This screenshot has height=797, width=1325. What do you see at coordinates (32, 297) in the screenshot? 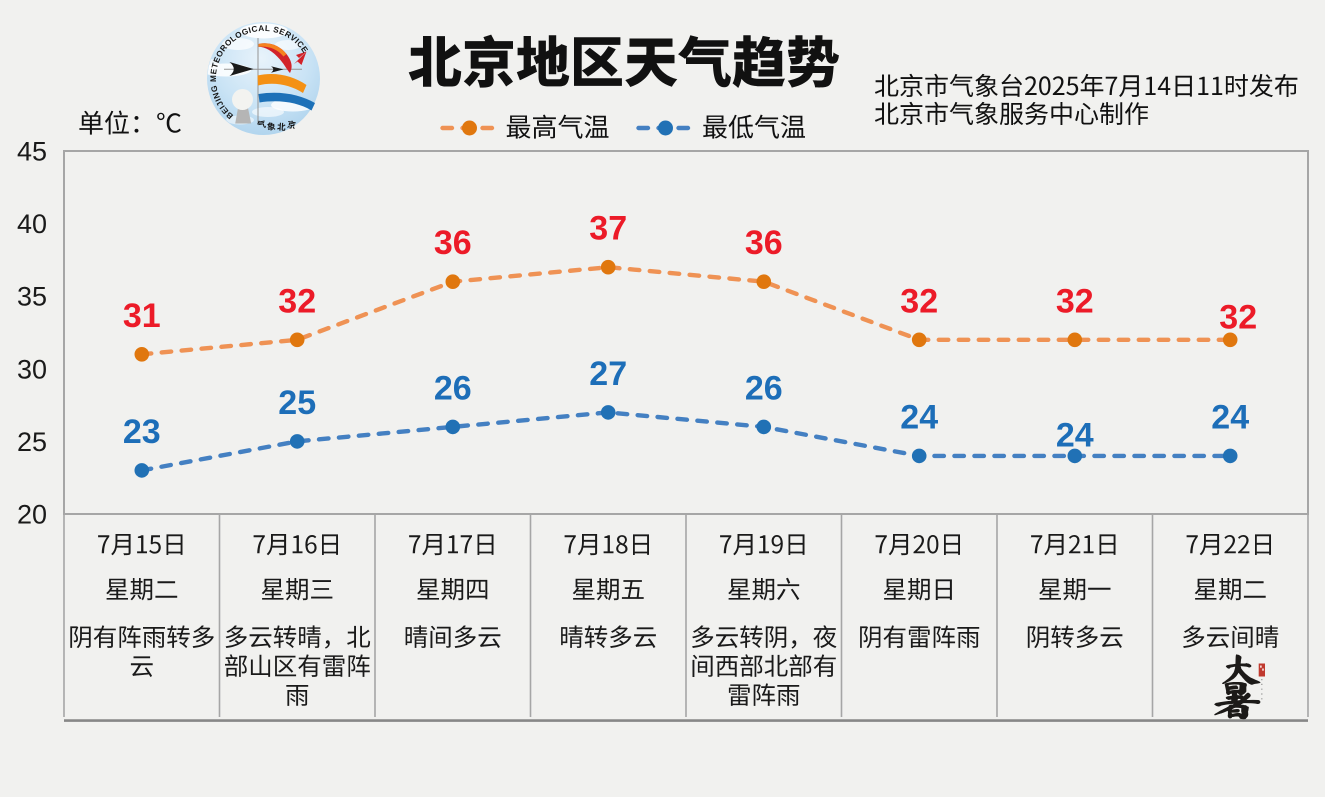
I see `svg-text: 35` at bounding box center [32, 297].